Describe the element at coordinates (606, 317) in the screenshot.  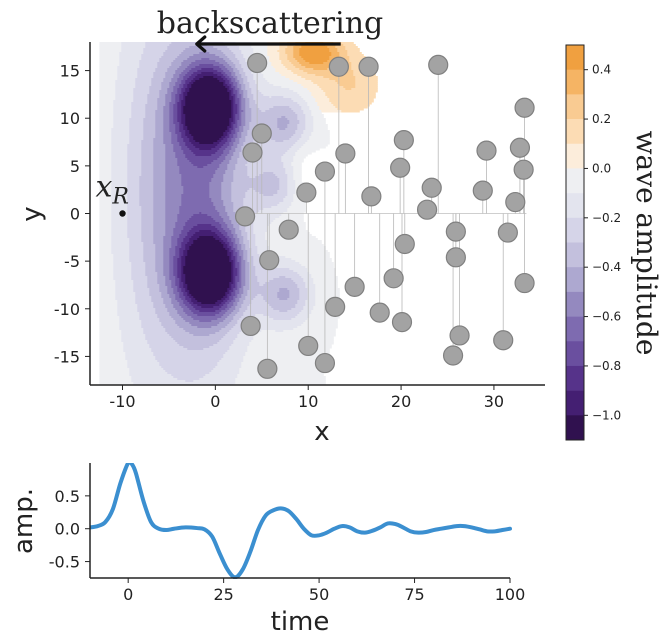
I see `colorbar-tick-label: −0.6` at that location.